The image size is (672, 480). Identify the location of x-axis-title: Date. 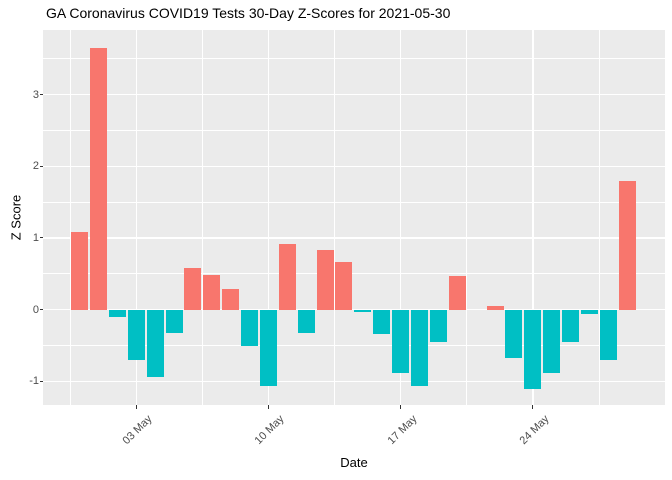
(354, 462).